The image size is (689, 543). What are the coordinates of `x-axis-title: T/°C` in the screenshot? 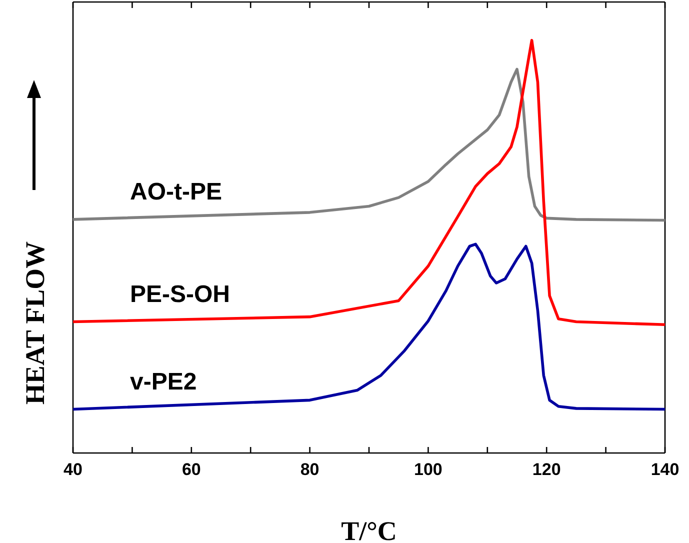 It's located at (369, 529).